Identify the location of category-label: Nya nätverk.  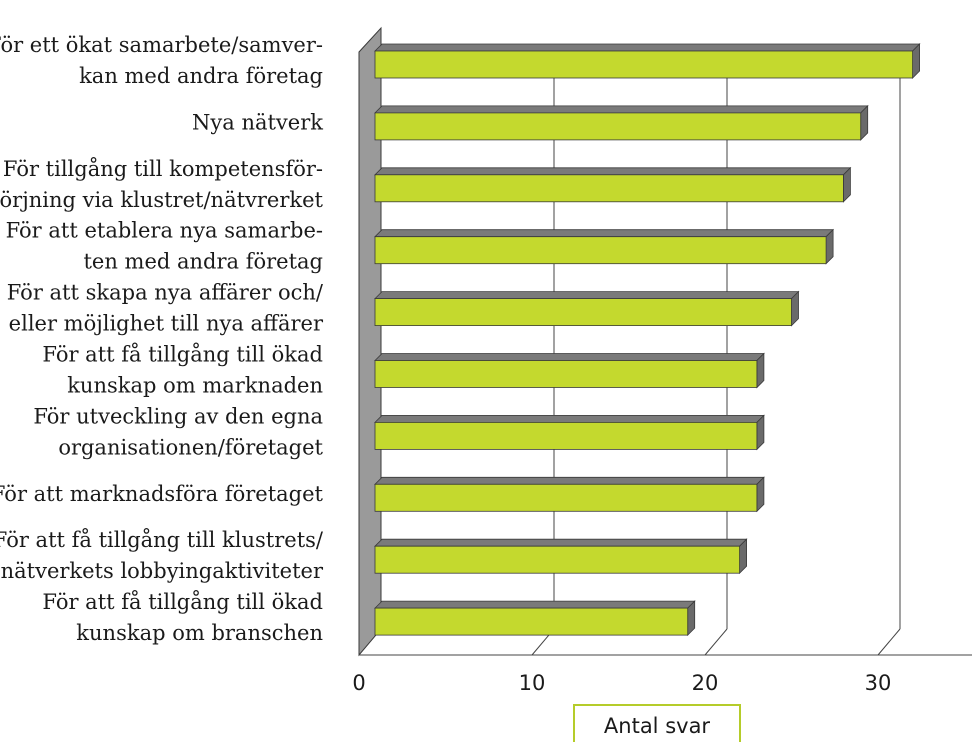
(257, 122).